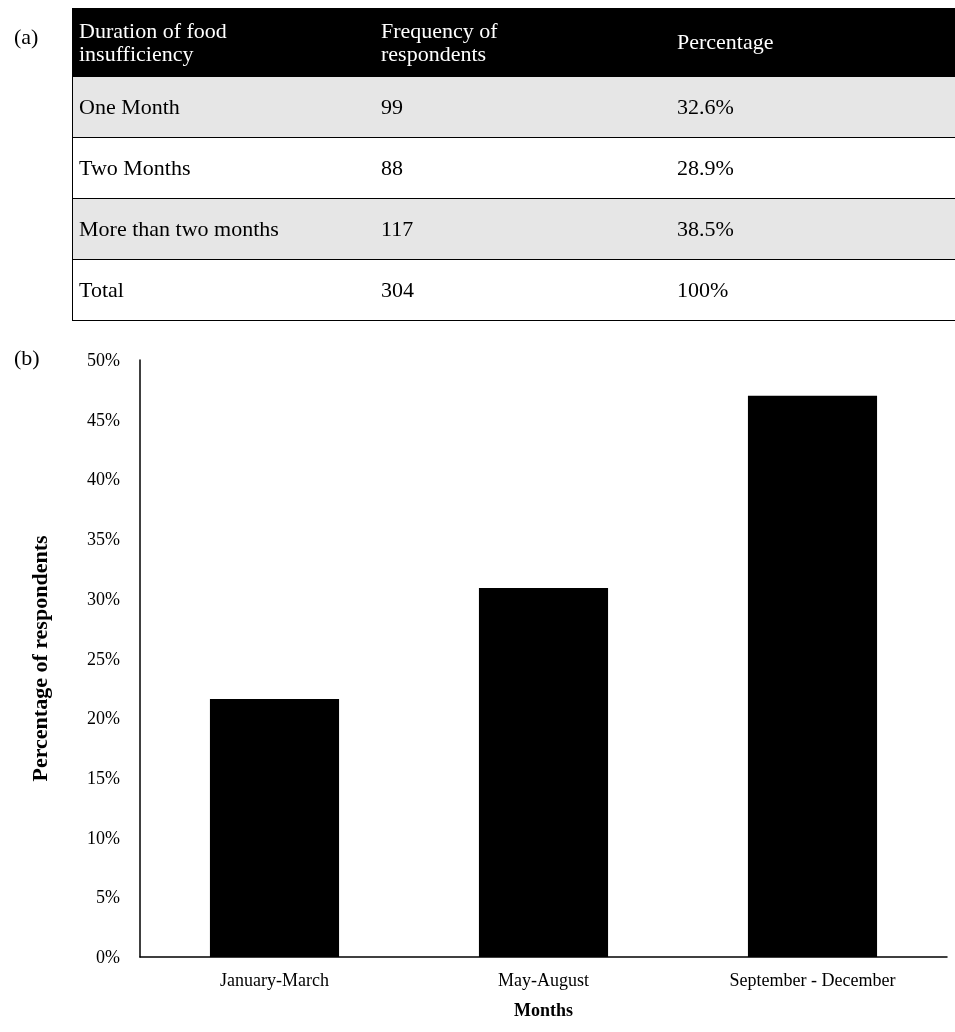  Describe the element at coordinates (725, 42) in the screenshot. I see `text: Percentage` at that location.